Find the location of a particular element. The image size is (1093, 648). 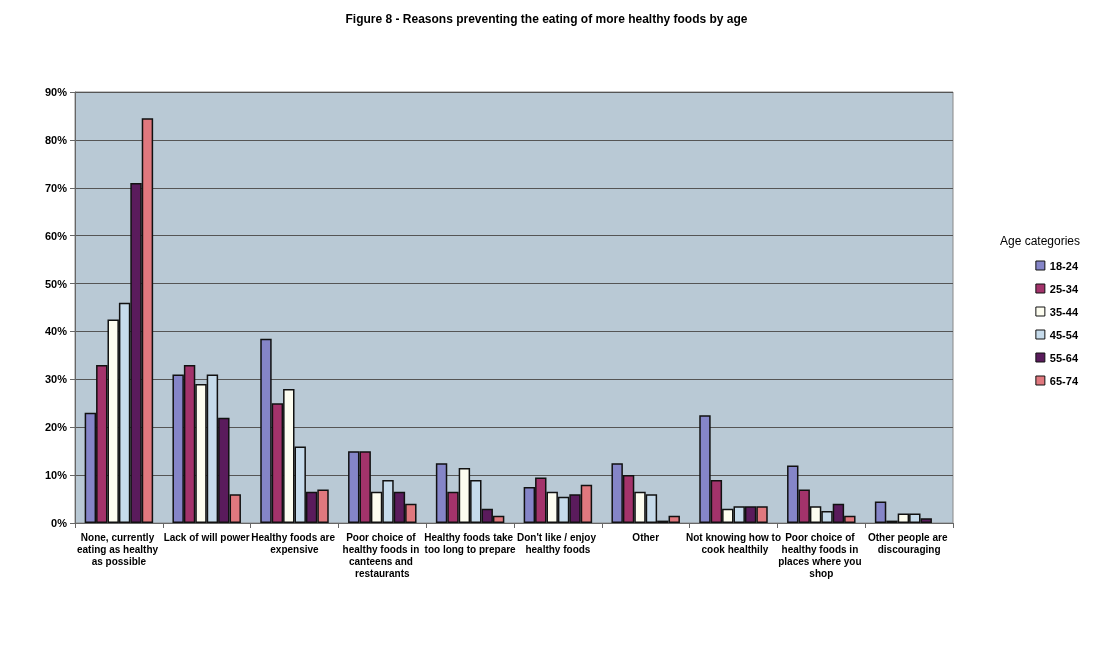

y-tick-label: 10% is located at coordinates (56, 475).